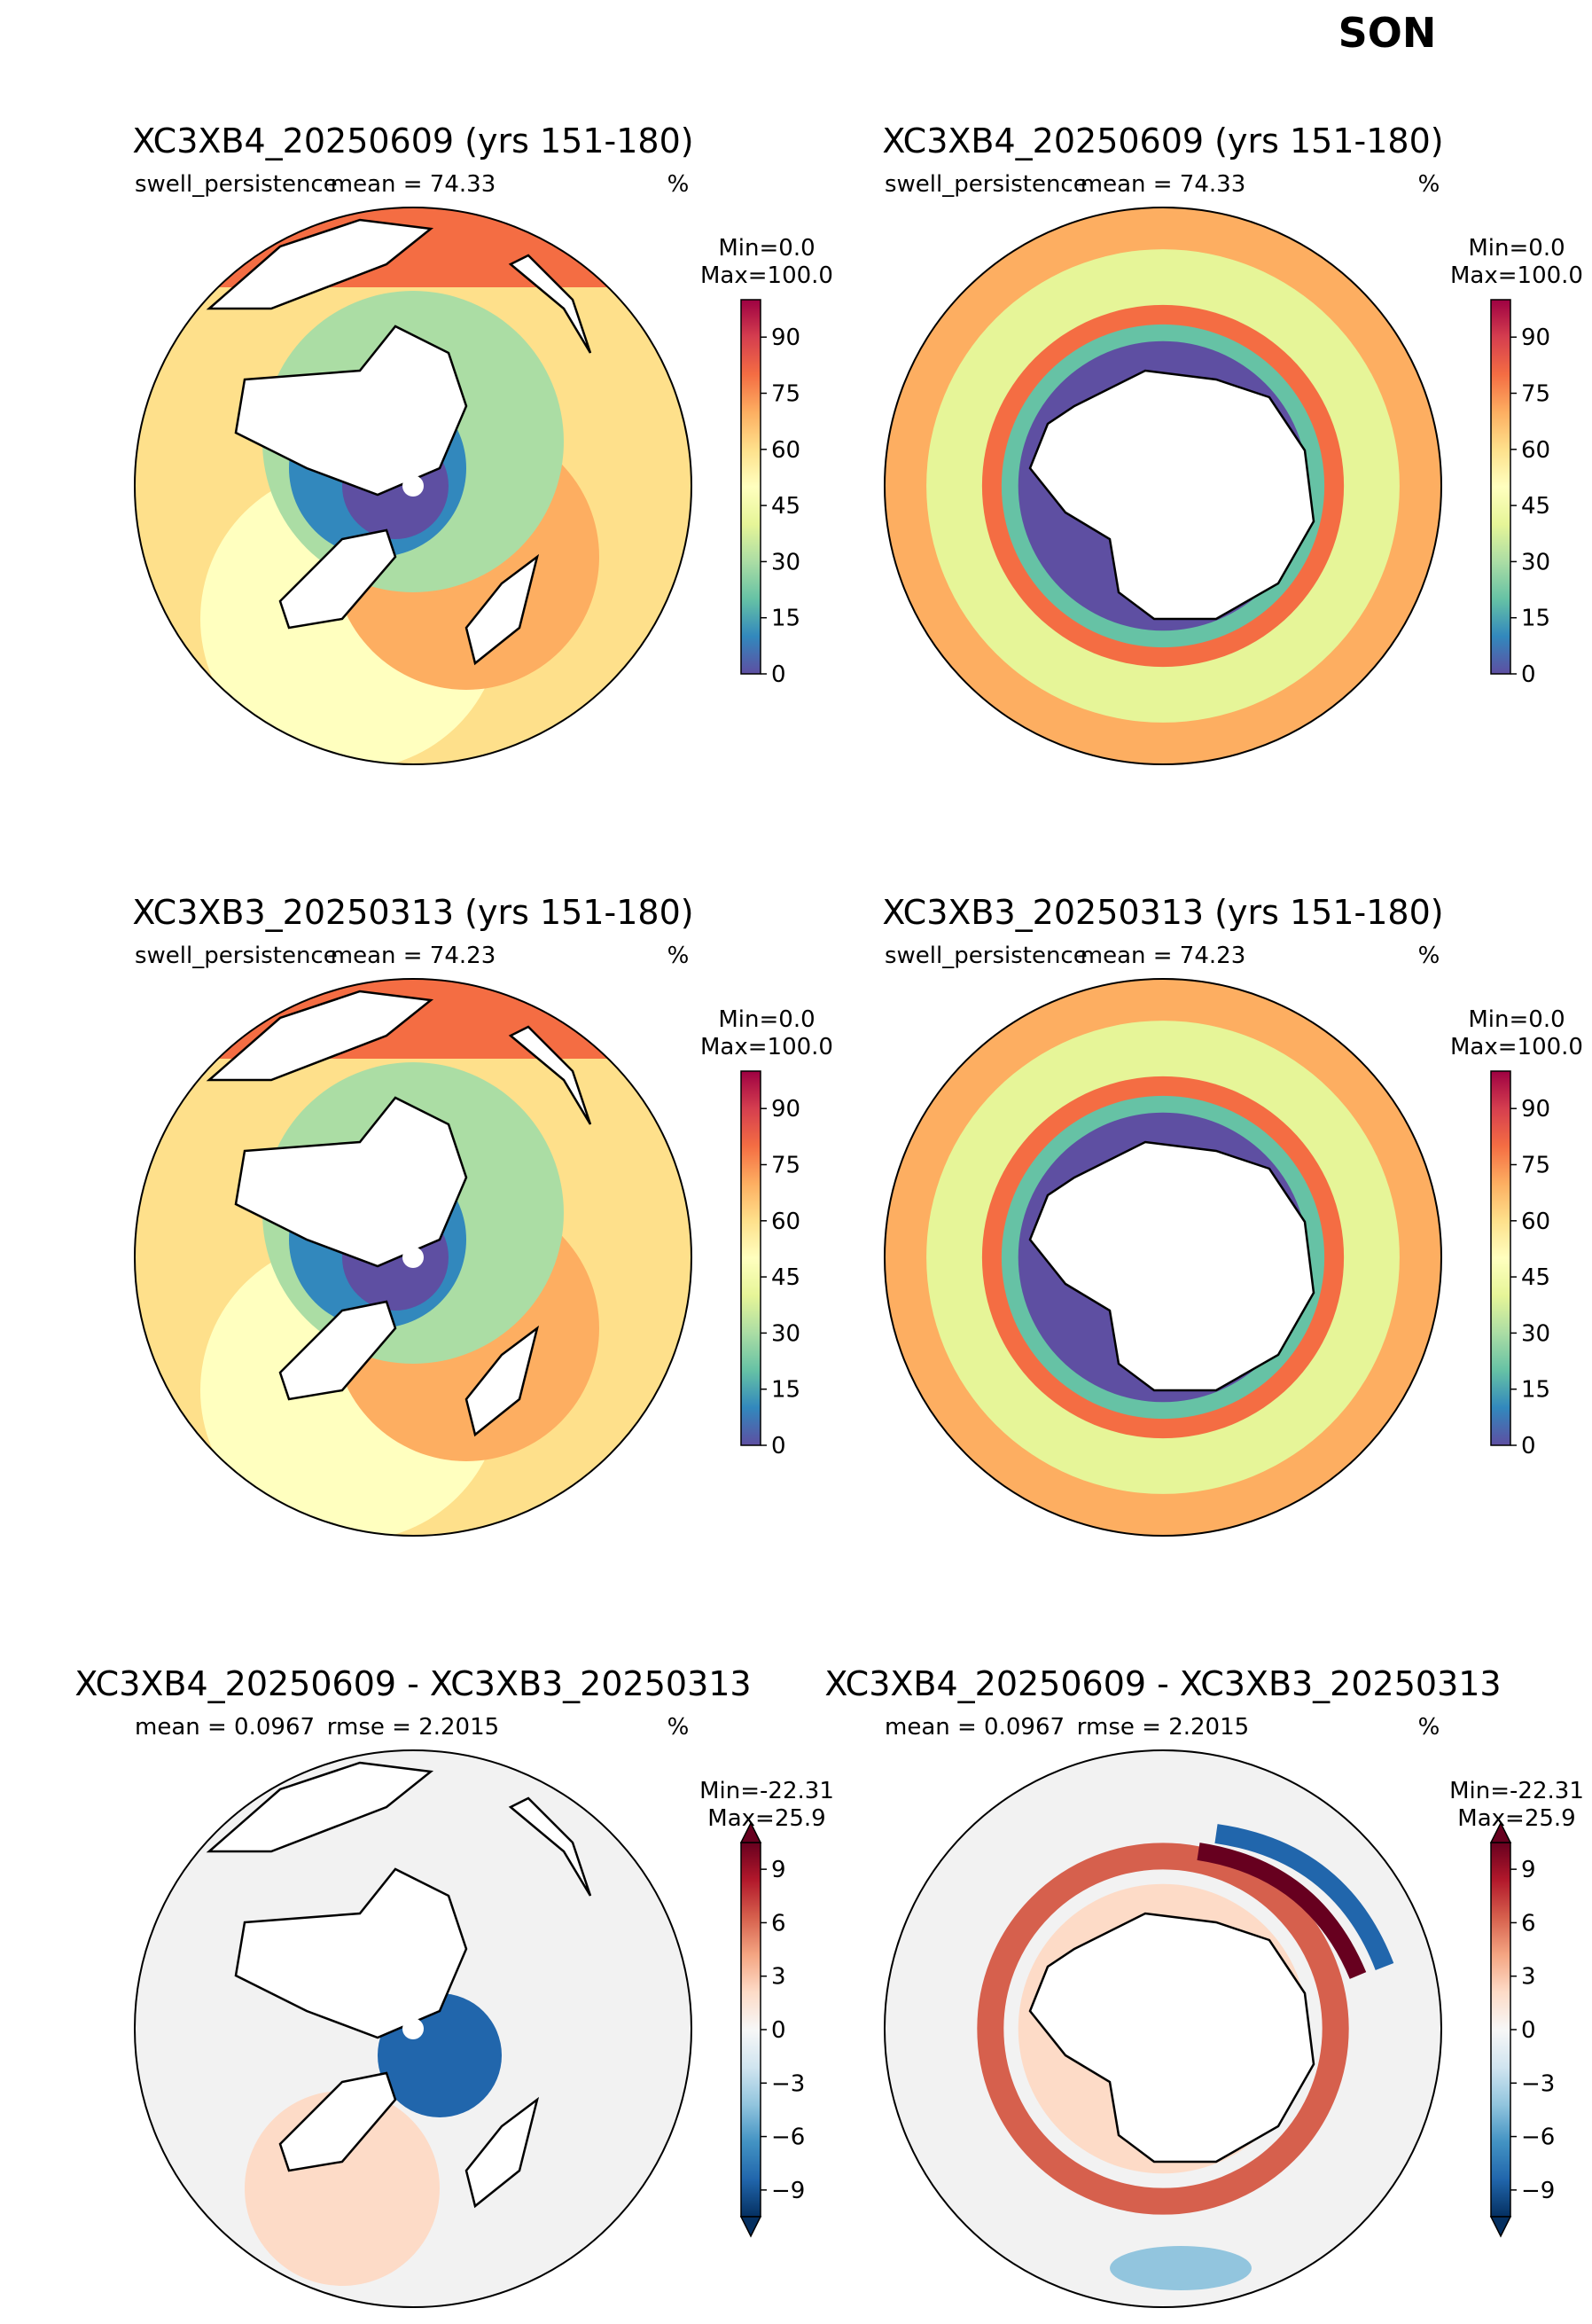  Describe the element at coordinates (1163, 184) in the screenshot. I see `panel-subtitle-center: mean = 74.33` at that location.